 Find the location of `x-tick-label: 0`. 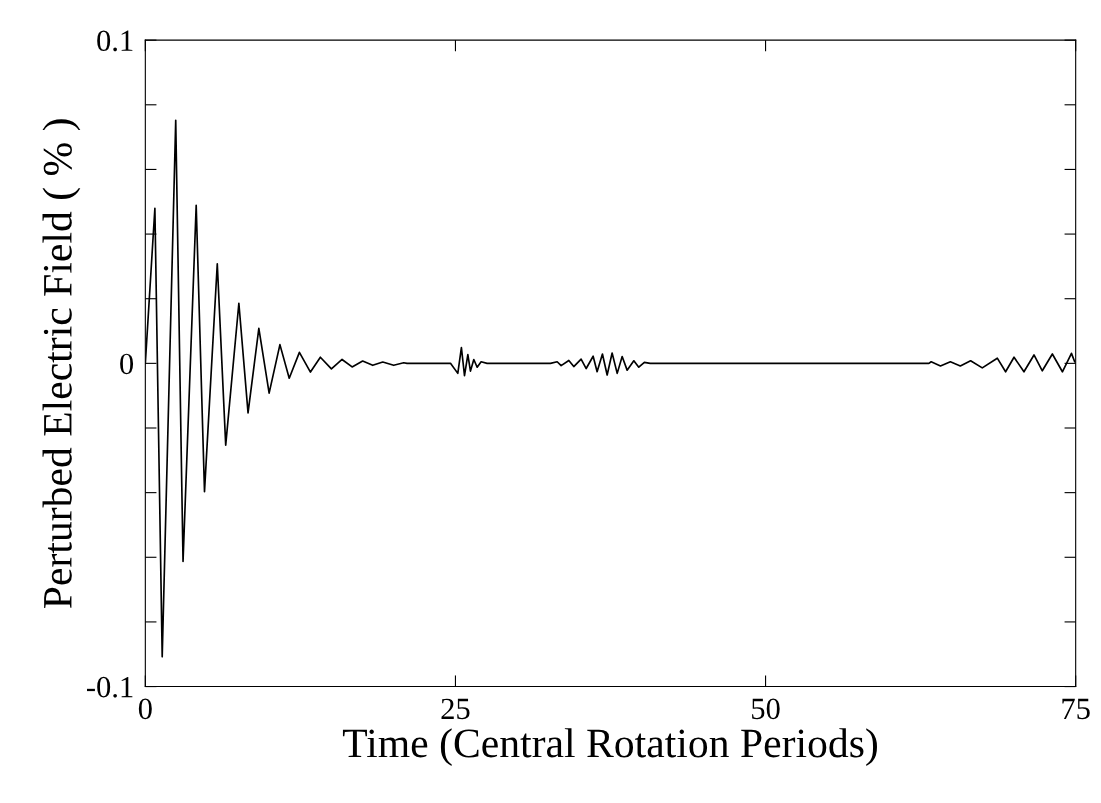

x-tick-label: 0 is located at coordinates (145, 709).